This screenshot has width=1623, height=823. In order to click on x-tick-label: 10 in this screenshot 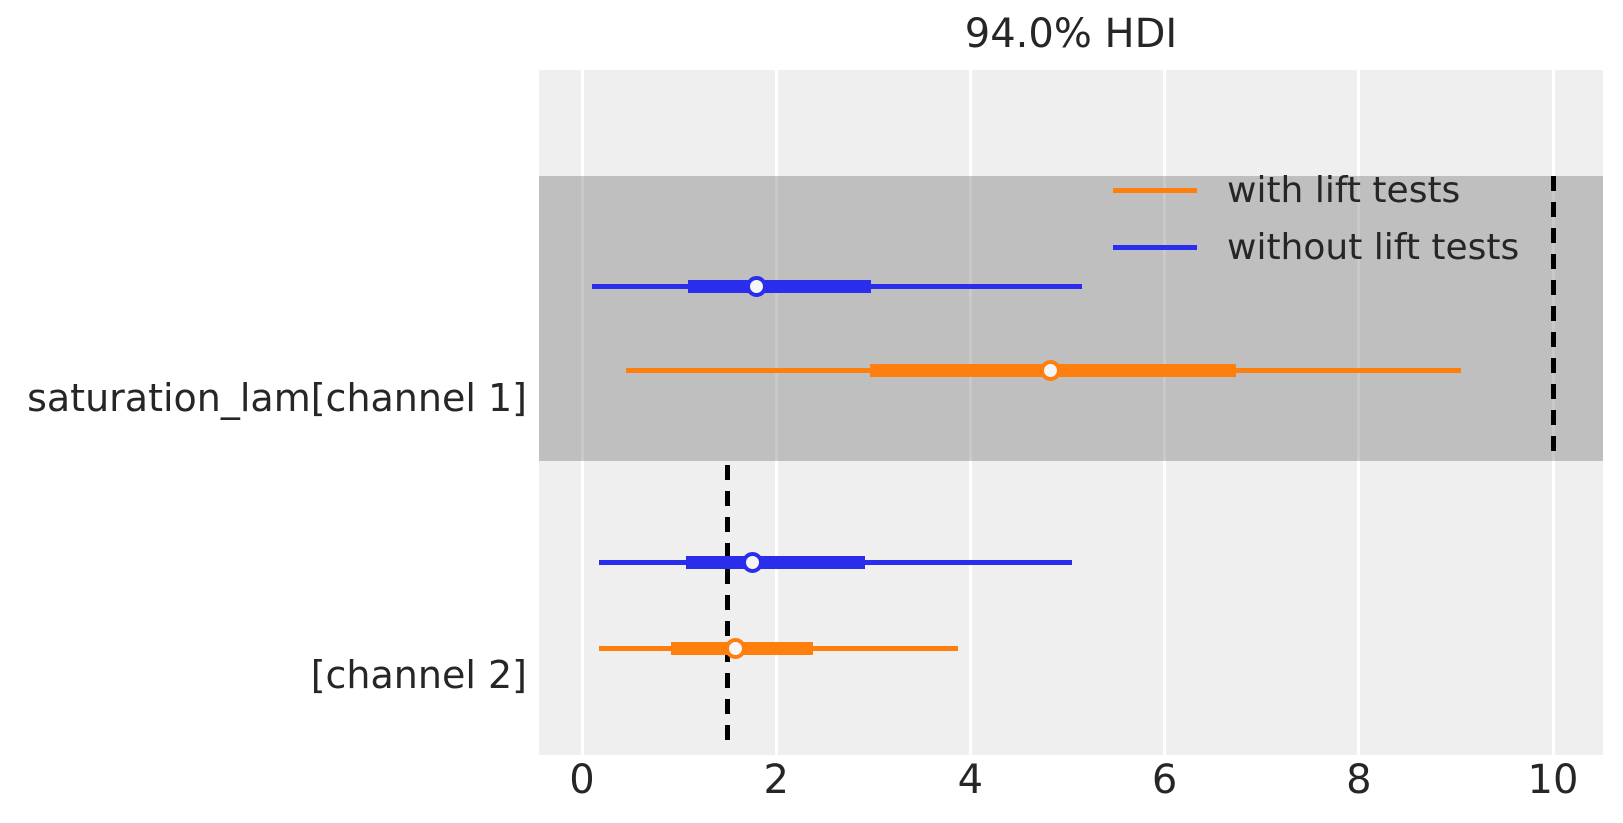, I will do `click(1553, 780)`.